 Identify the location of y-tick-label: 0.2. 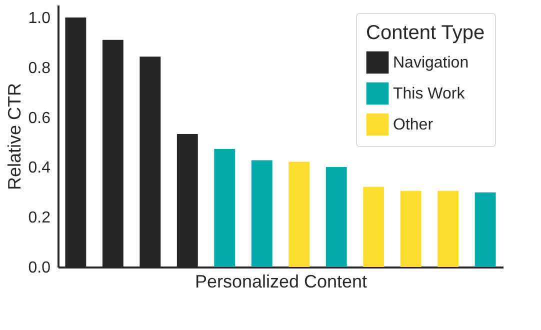
(39, 218).